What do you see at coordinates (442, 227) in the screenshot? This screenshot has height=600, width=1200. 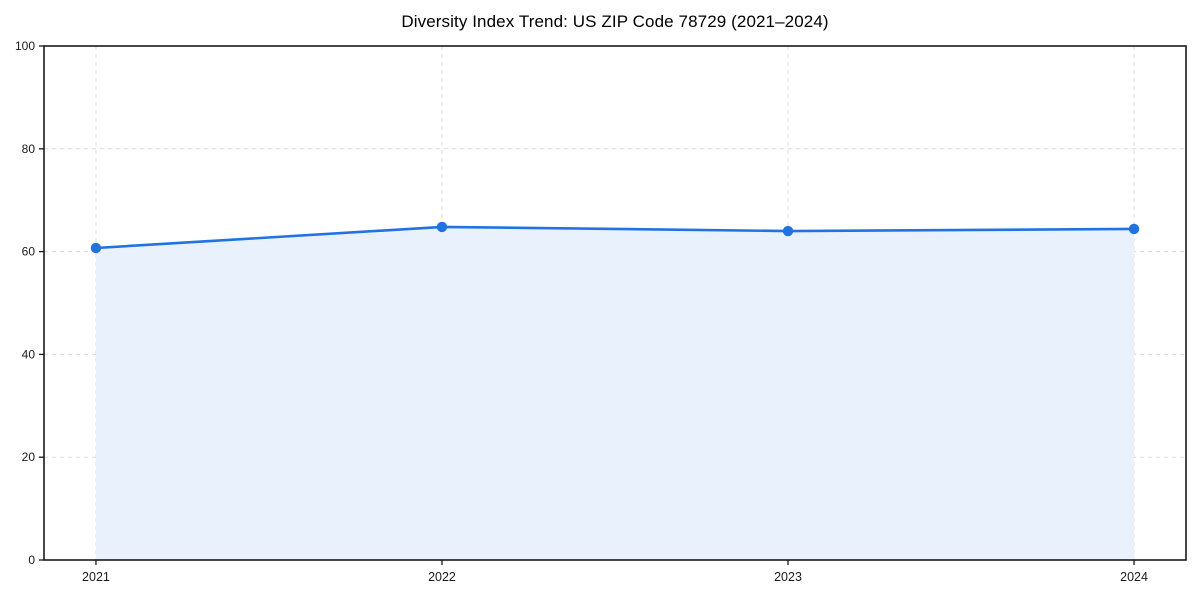 I see `data-point-2022` at bounding box center [442, 227].